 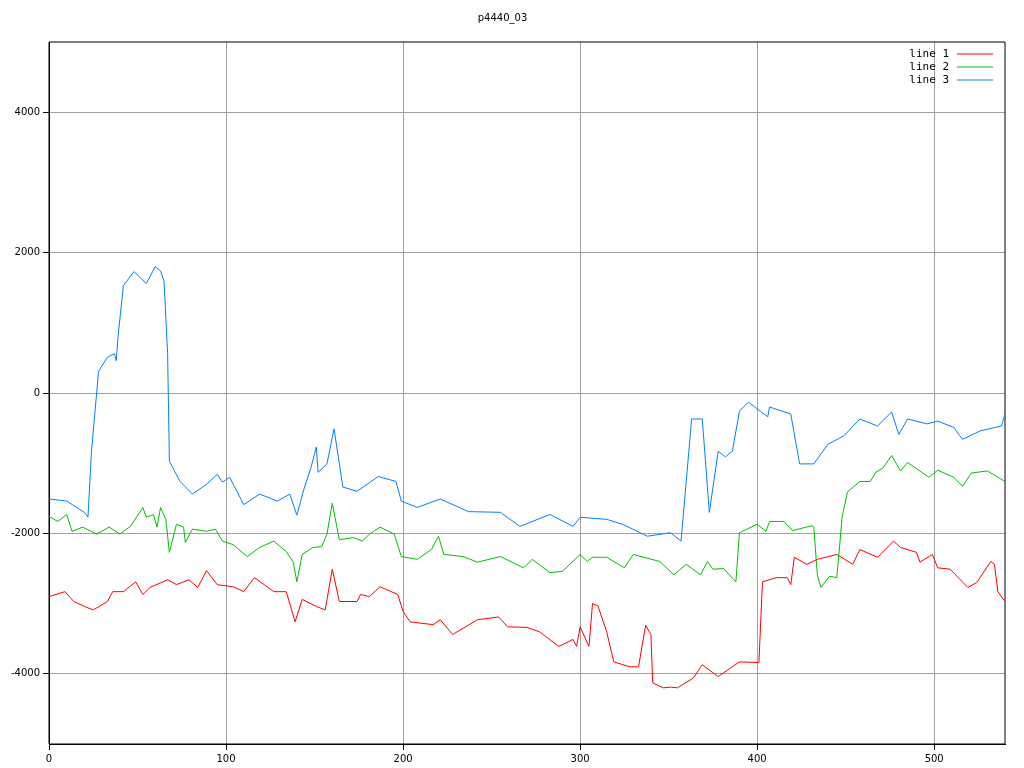 I want to click on x-tick-label: 400, so click(x=757, y=758).